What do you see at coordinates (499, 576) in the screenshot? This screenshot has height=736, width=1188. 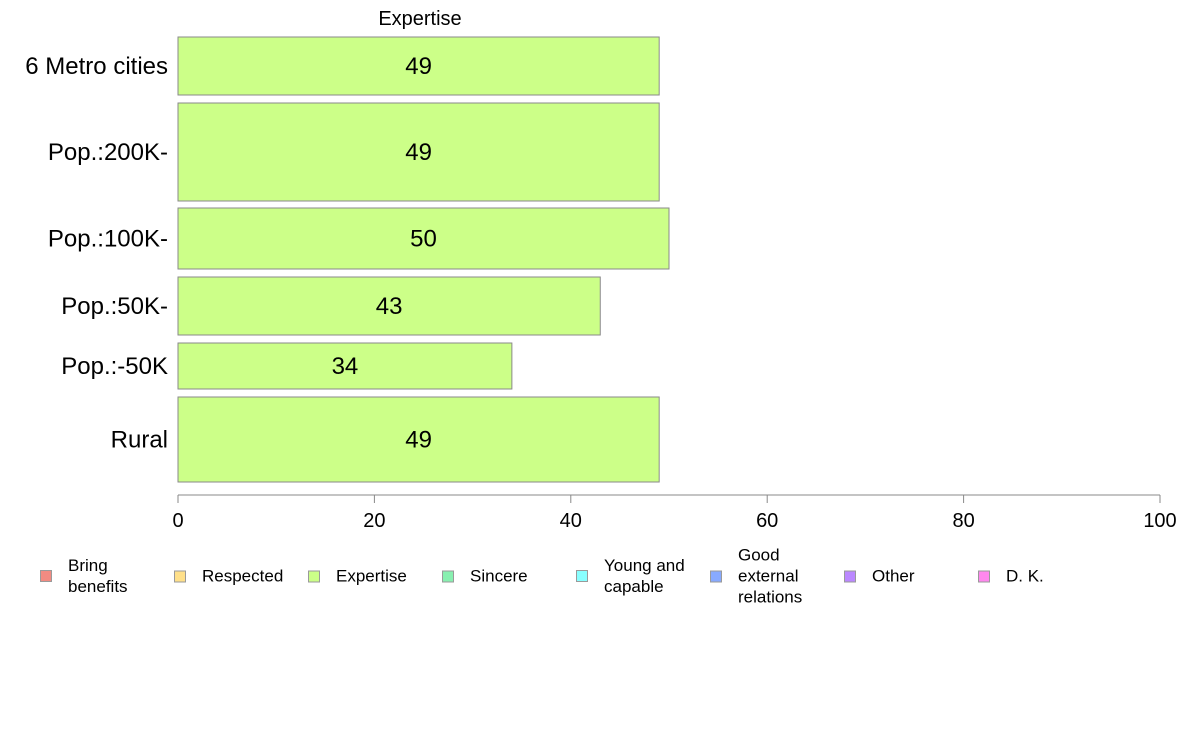 I see `legend-label: Sincere` at bounding box center [499, 576].